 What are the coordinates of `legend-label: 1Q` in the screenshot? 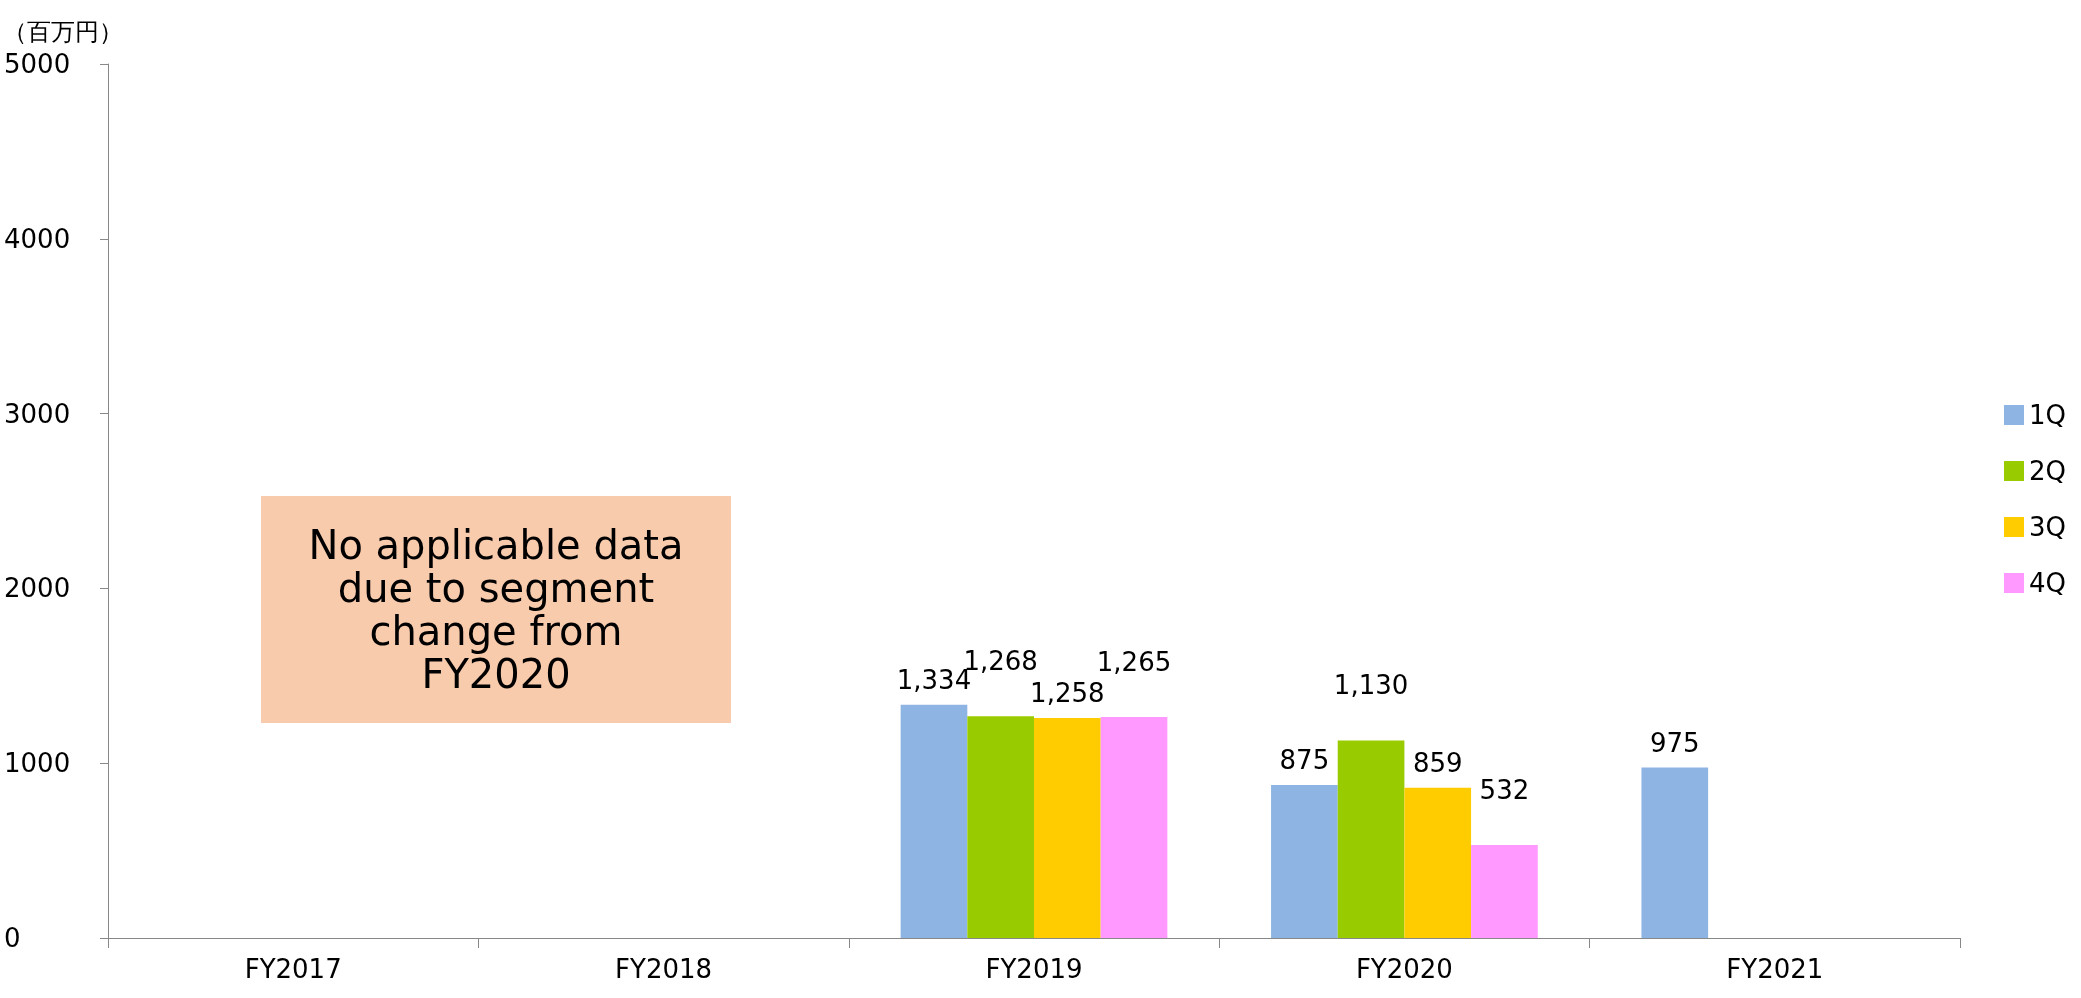 It's located at (2047, 415).